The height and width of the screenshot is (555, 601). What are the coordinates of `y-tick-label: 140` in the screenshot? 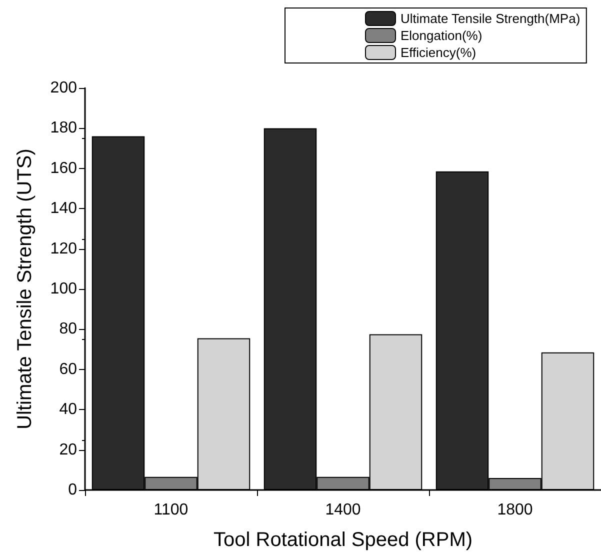 It's located at (64, 209).